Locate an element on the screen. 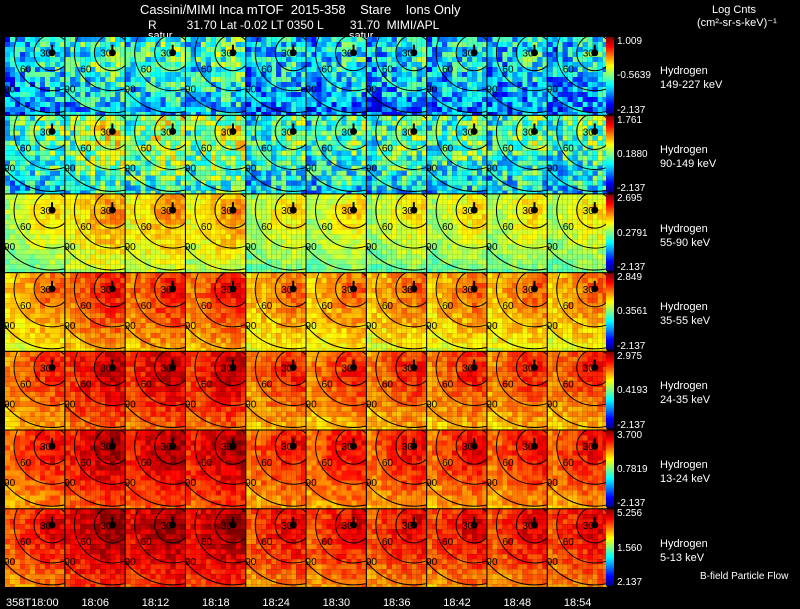  colorbar is located at coordinates (610, 233).